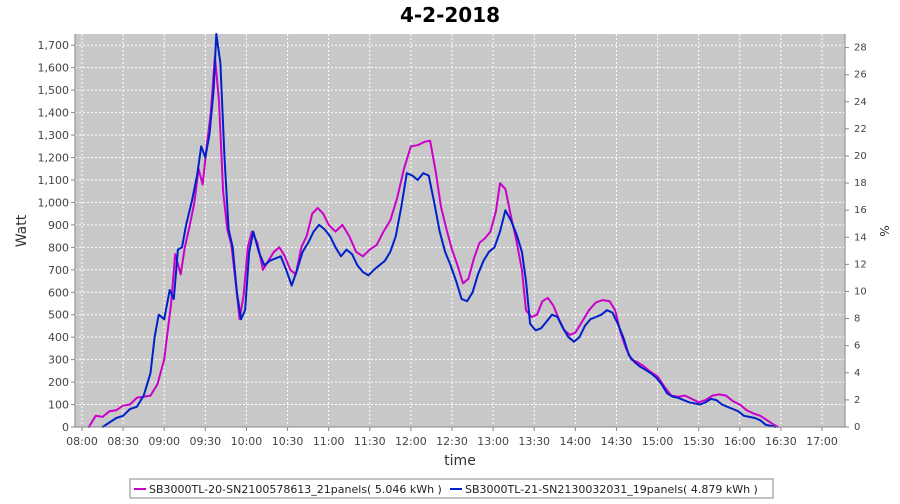  Describe the element at coordinates (860, 156) in the screenshot. I see `y2-tick-label: 20` at that location.